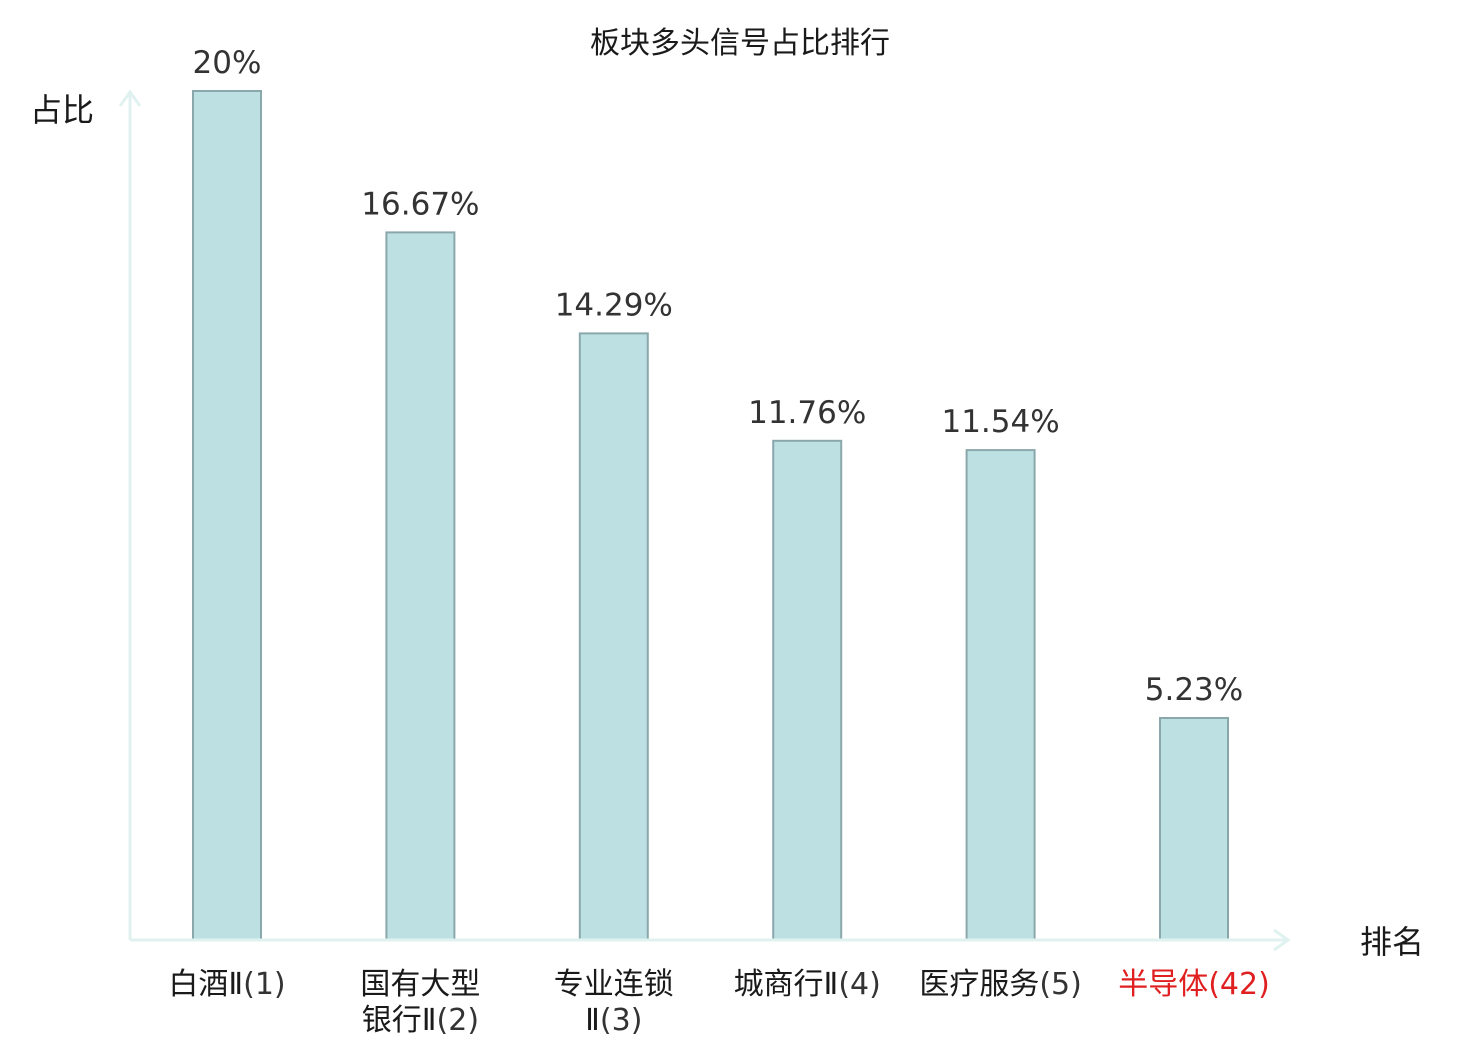 The image size is (1480, 1040). Describe the element at coordinates (979, 984) in the screenshot. I see `category-line-5-1: 医疗服务` at that location.